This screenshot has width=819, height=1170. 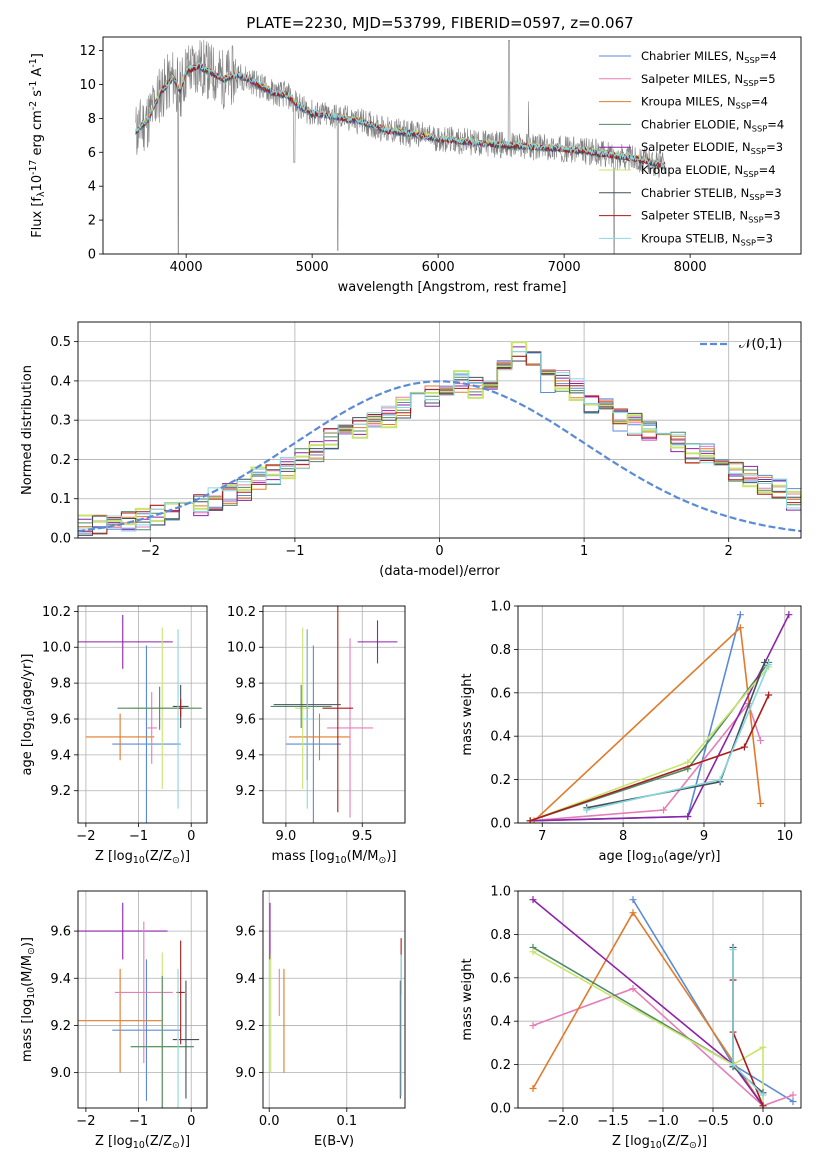 What do you see at coordinates (286, 836) in the screenshot?
I see `x-tick-label: 9.0` at bounding box center [286, 836].